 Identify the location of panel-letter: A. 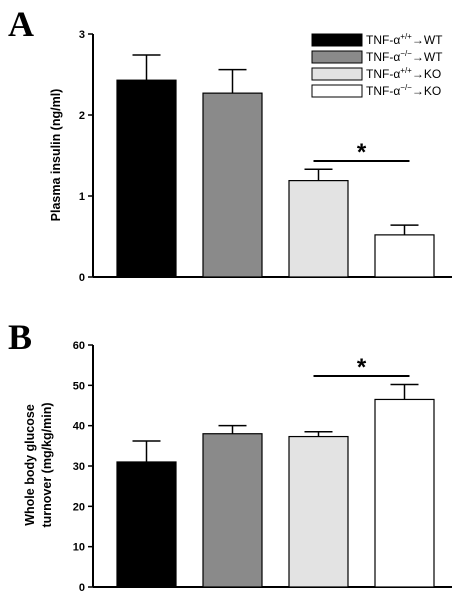
(21, 24).